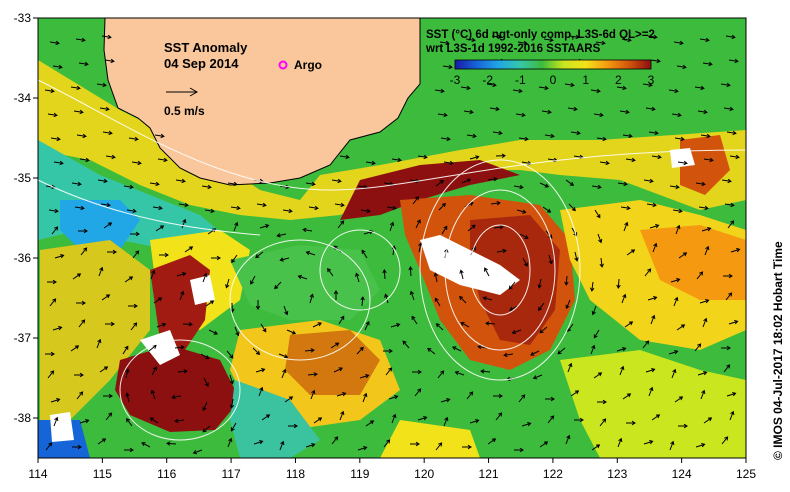 This screenshot has height=492, width=790. What do you see at coordinates (746, 474) in the screenshot?
I see `lon-tick-label: 125` at bounding box center [746, 474].